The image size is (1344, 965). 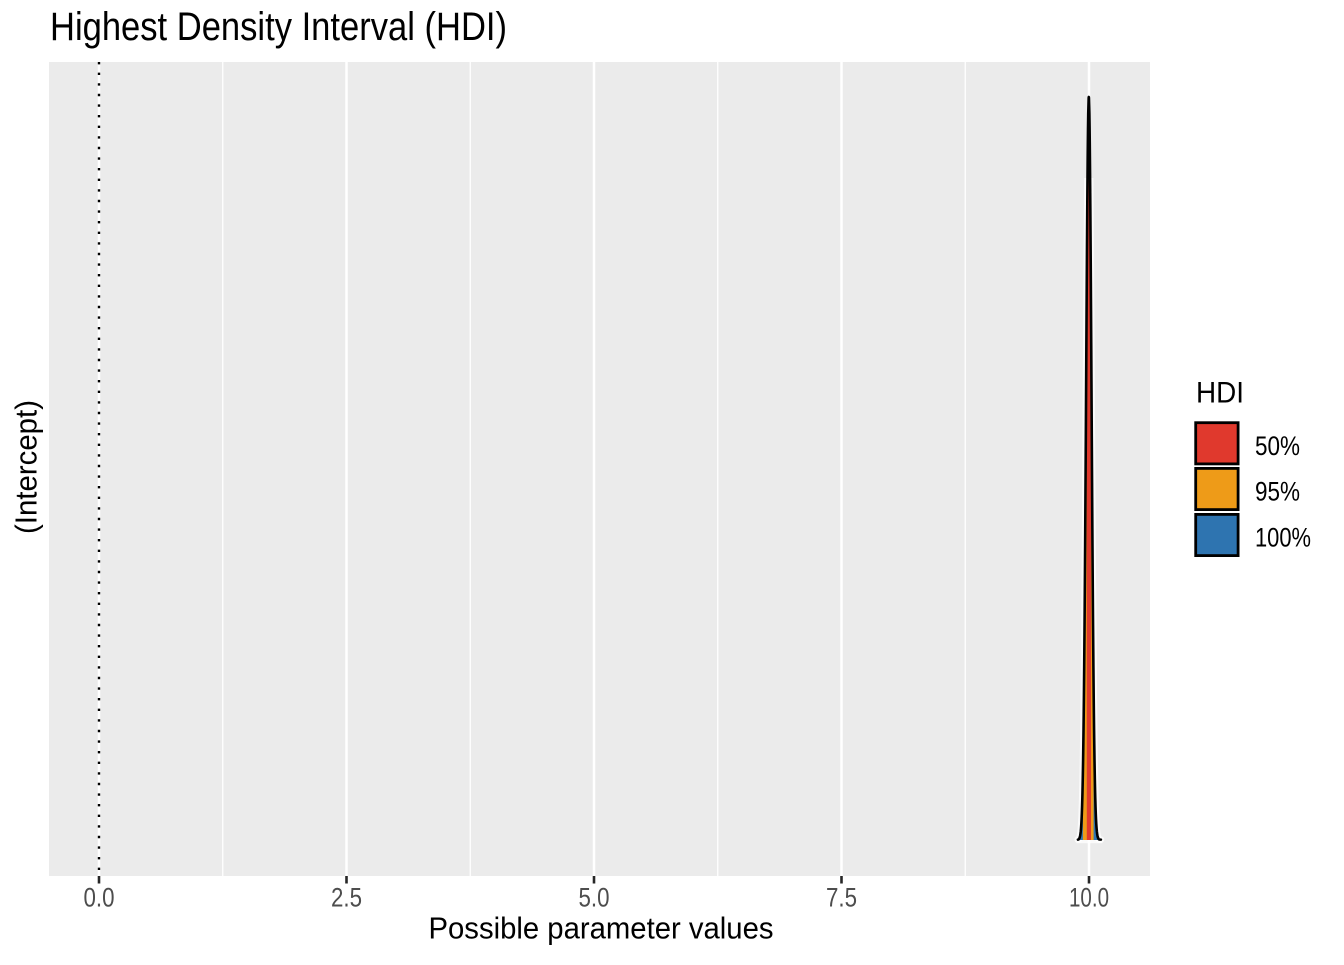 I want to click on svg-text: Possible parameter values, so click(x=601, y=927).